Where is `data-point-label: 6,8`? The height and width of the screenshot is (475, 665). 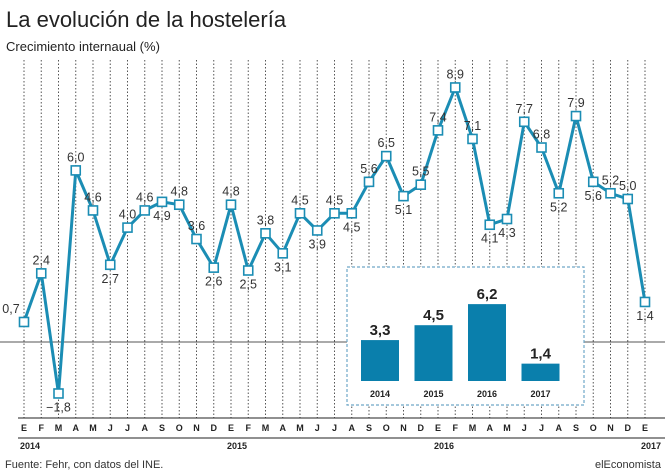 data-point-label: 6,8 is located at coordinates (541, 135).